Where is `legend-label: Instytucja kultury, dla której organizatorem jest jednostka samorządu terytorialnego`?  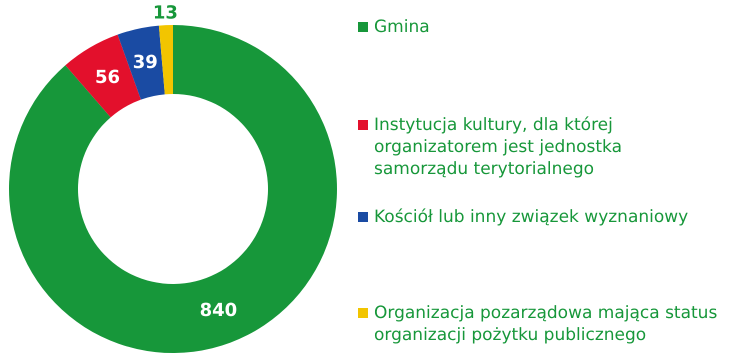 legend-label: Instytucja kultury, dla której organizatorem jest jednostka samorządu terytorialnego is located at coordinates (498, 147).